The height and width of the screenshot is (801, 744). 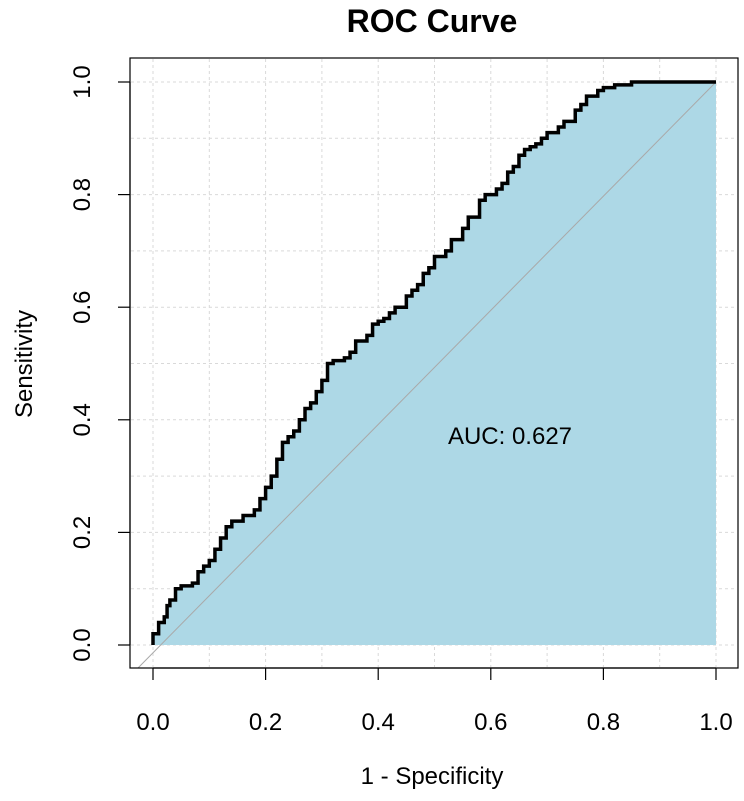 I want to click on y-tick-label-4: 0.8, so click(x=82, y=194).